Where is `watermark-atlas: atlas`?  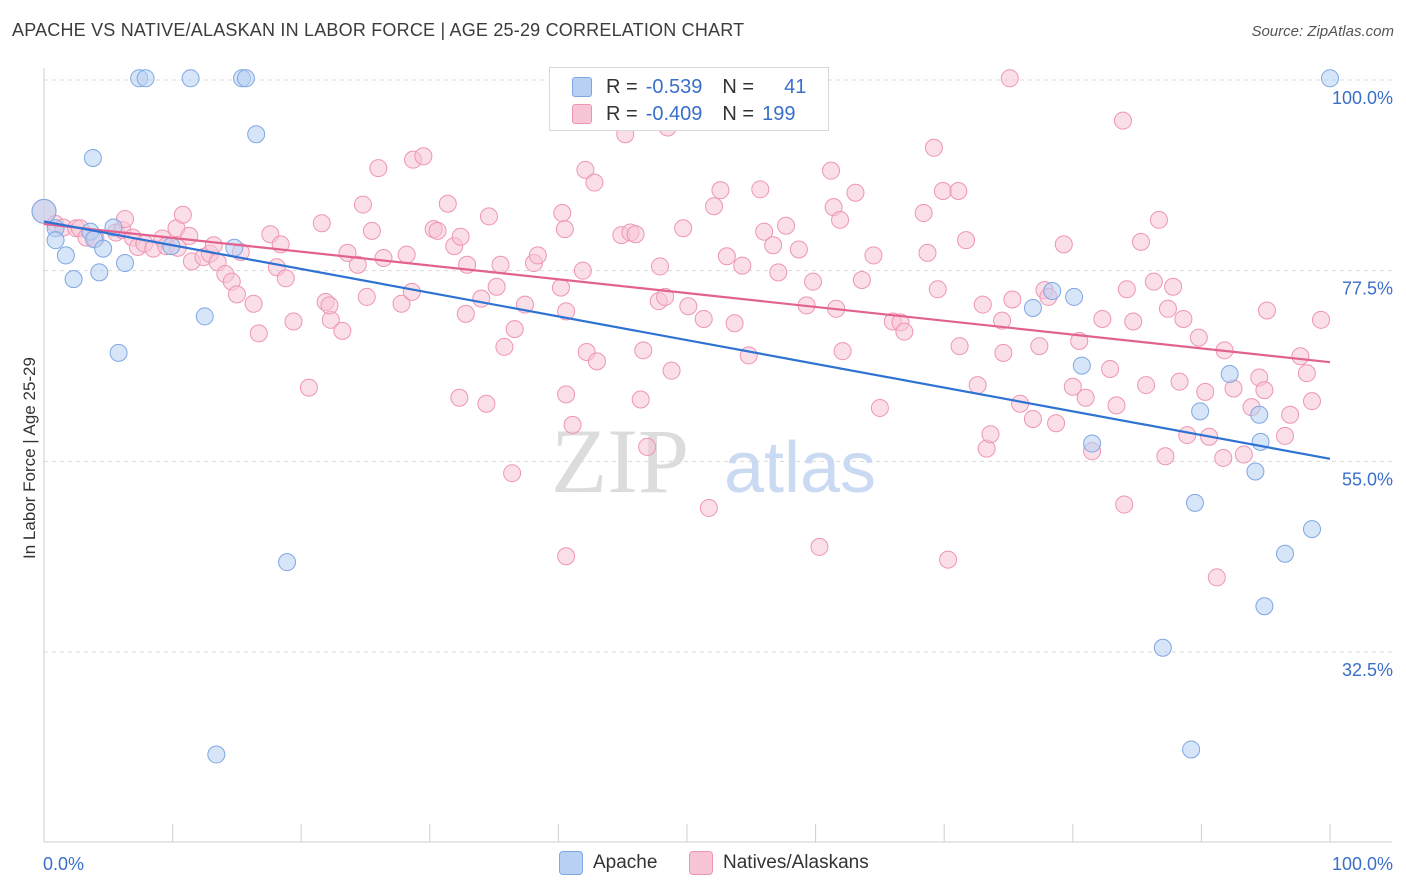
watermark-atlas: atlas is located at coordinates (800, 468).